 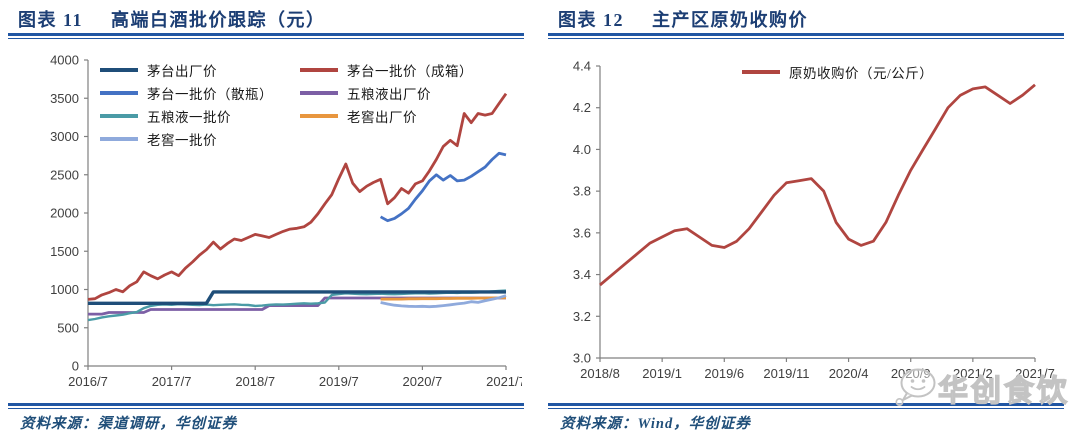 I want to click on legend-label: 五粮液一批价, so click(x=189, y=117).